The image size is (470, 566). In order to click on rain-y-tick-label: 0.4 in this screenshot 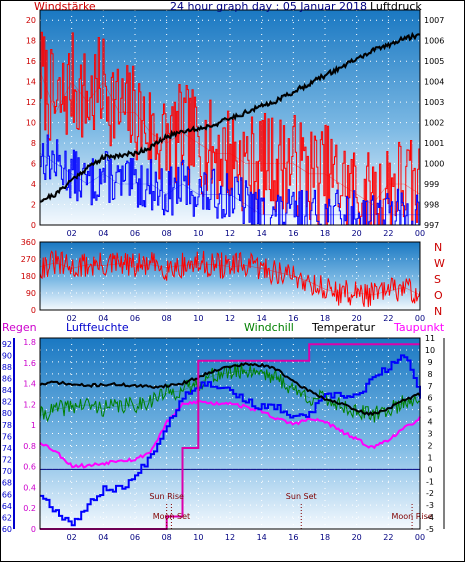, I will do `click(29, 487)`.